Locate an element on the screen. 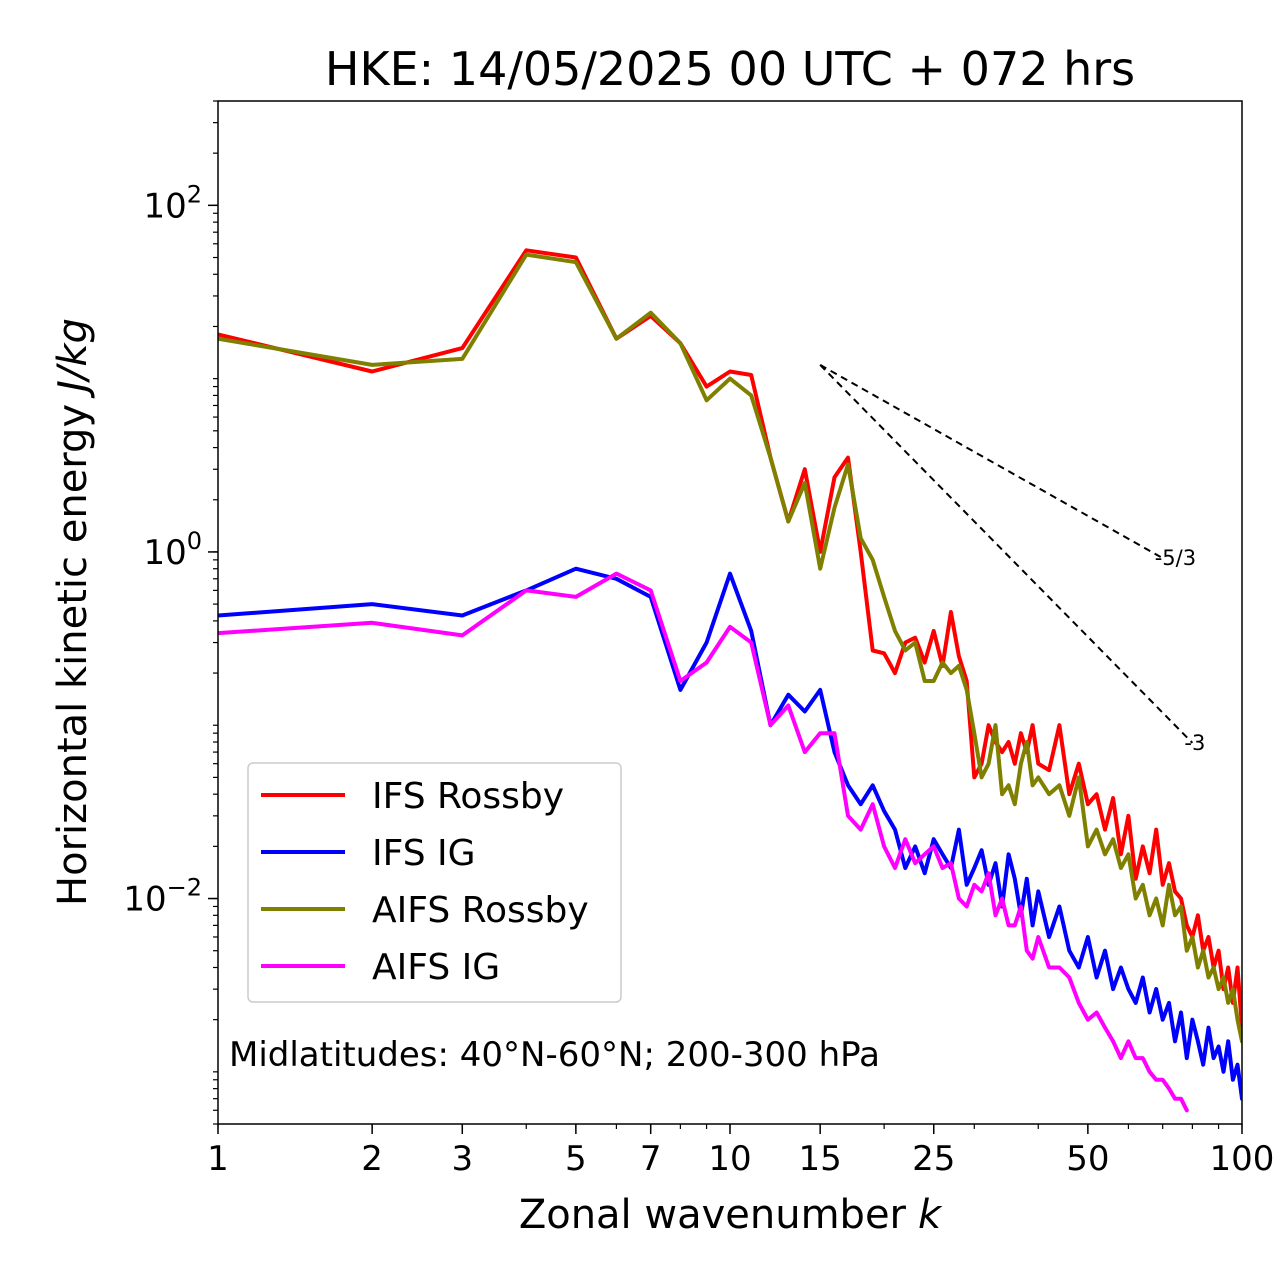 This screenshot has width=1280, height=1288. reference-slope-layer: -5/3 -3 is located at coordinates (1012, 559).